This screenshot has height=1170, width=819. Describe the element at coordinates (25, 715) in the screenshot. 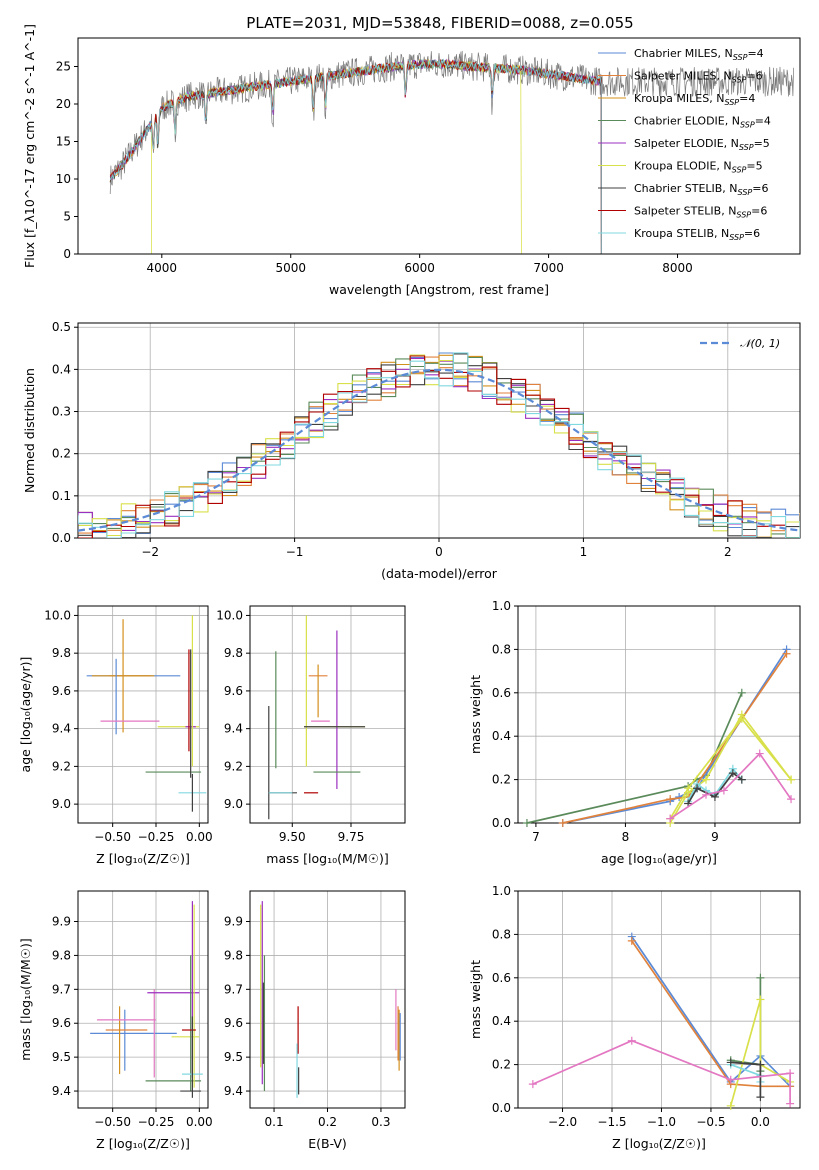

I see `y-axis-label: age [log₁₀(age/yr)]` at that location.